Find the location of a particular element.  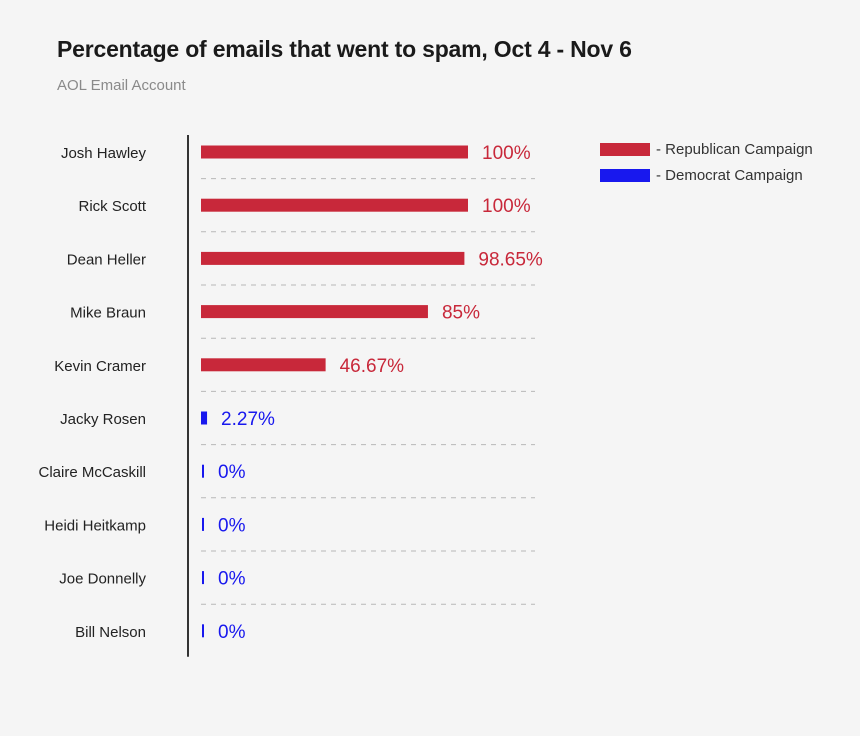

legend-swatch-democrat is located at coordinates (625, 175).